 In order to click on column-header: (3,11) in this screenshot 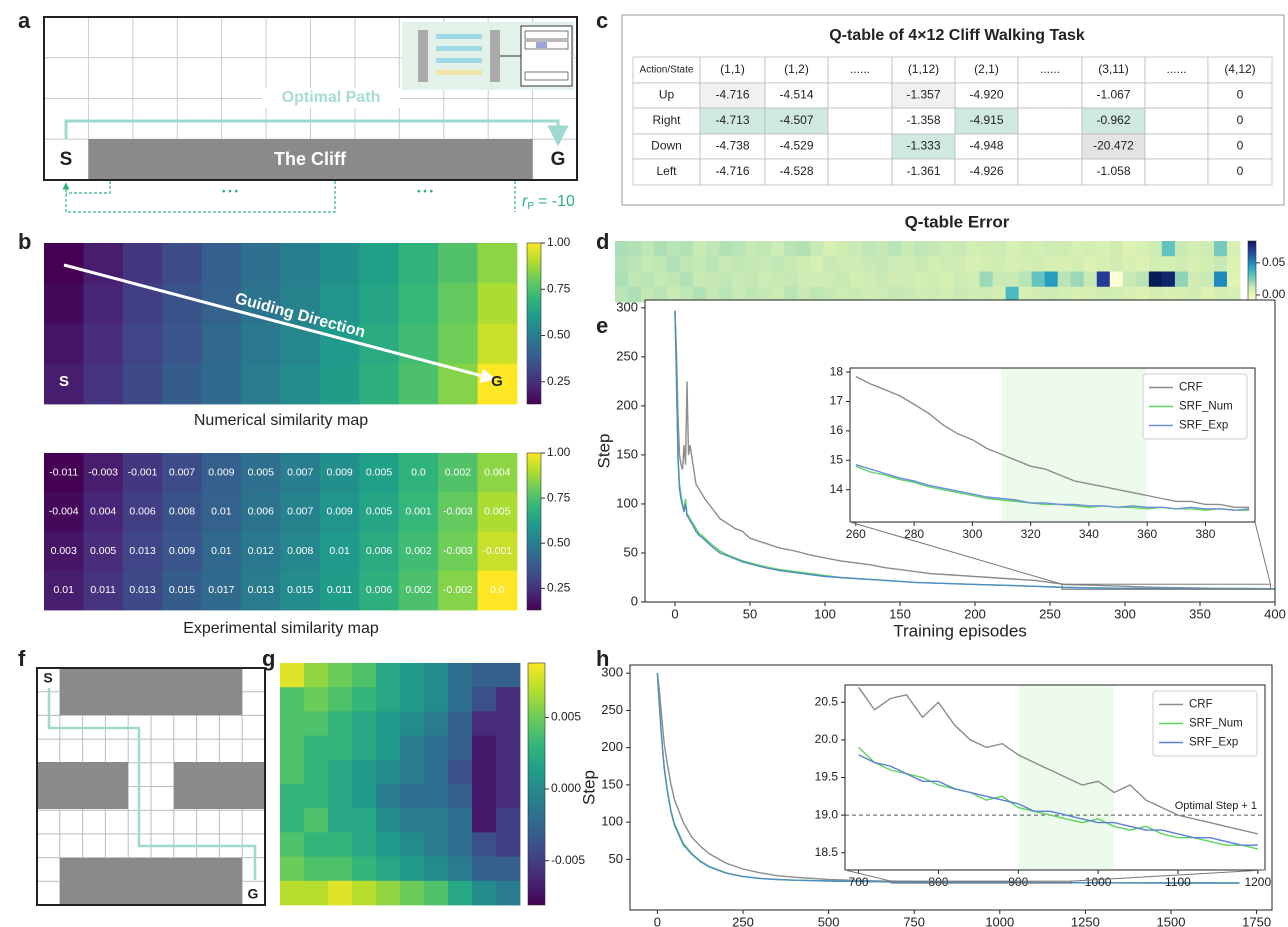, I will do `click(1113, 69)`.